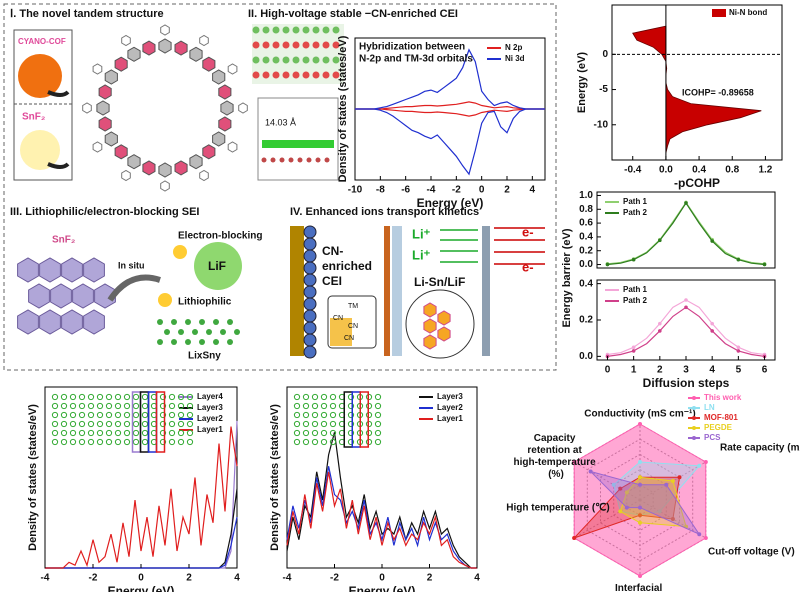  What do you see at coordinates (348, 419) in the screenshot?
I see `layer-box` at bounding box center [348, 419].